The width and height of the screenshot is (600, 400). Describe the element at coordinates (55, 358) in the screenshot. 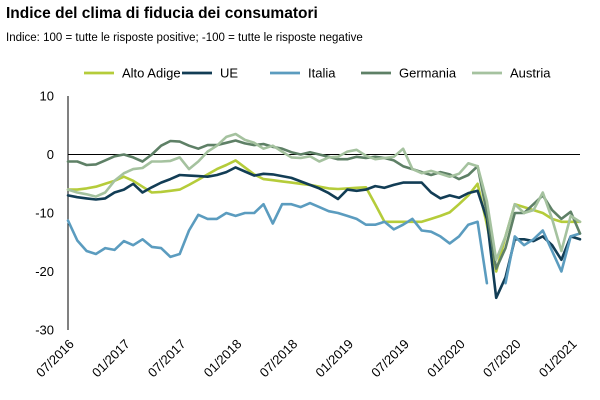

I see `x-tick-label: 07/2016` at that location.